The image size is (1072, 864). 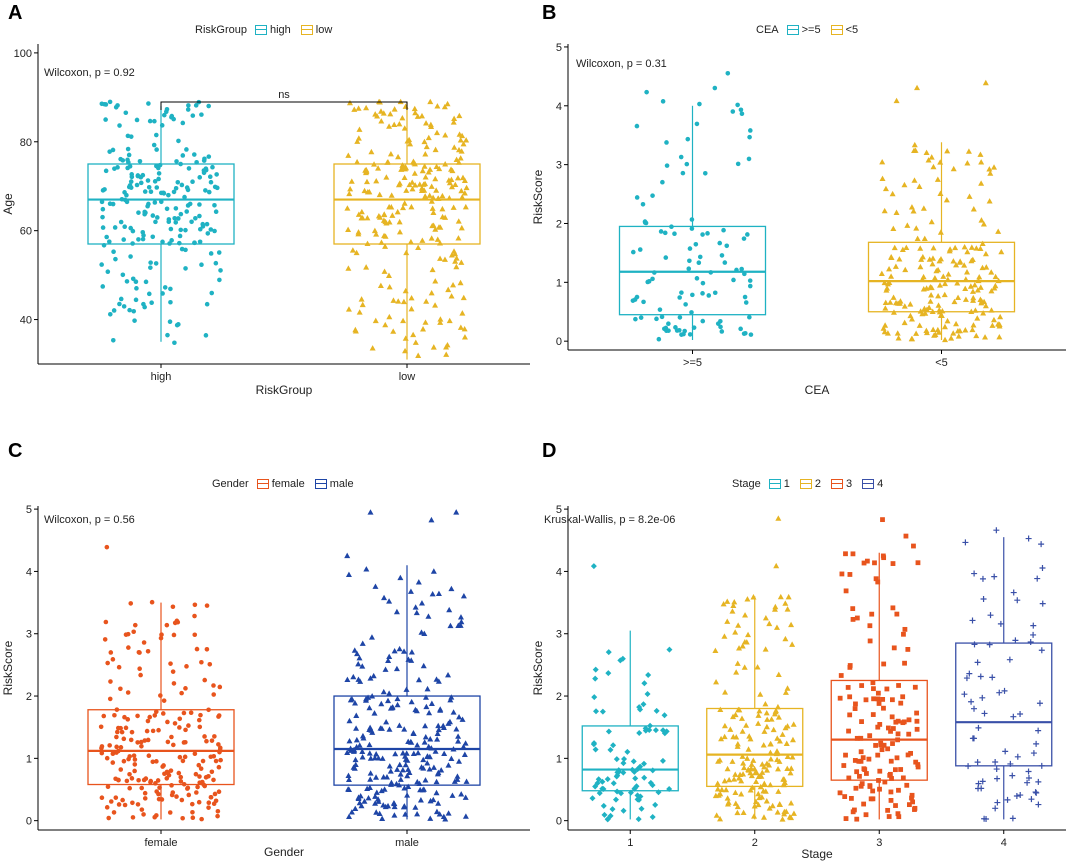 I want to click on legend-item: 1, so click(x=779, y=484).